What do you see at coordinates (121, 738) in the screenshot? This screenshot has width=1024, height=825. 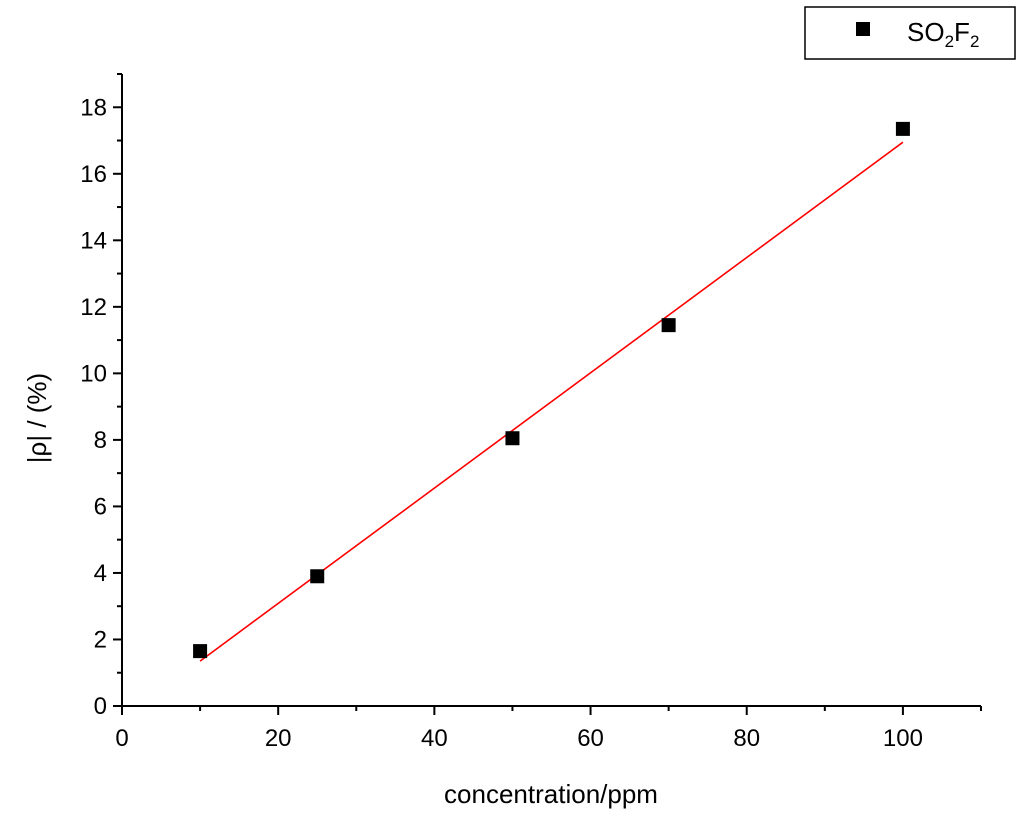 I see `x-tick-label: 0` at bounding box center [121, 738].